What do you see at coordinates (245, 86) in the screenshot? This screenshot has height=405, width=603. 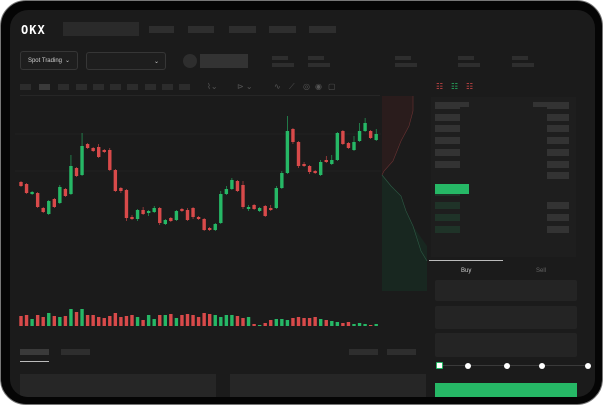 I see `draw-tool-icon: ⊳ ⌄` at bounding box center [245, 86].